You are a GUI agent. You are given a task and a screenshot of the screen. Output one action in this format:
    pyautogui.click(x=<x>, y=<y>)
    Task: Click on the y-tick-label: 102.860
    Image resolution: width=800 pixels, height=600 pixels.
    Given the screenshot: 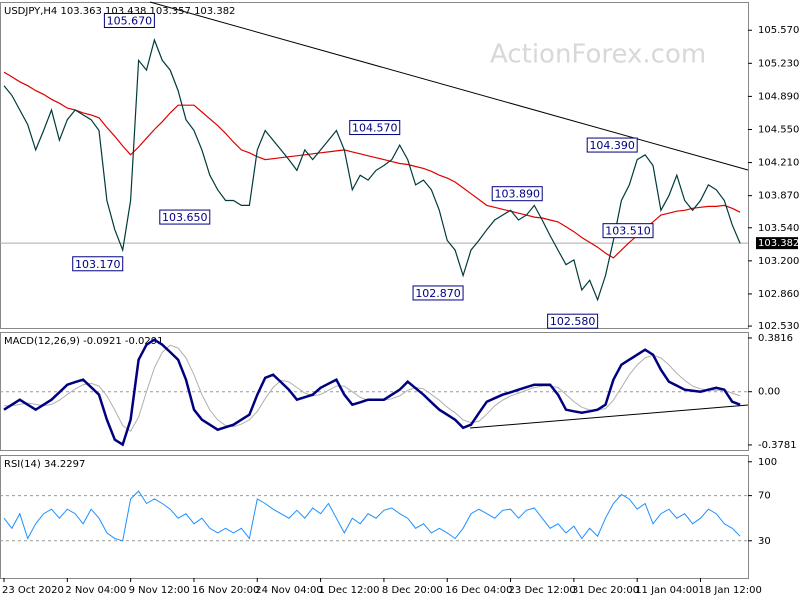 What is the action you would take?
    pyautogui.click(x=778, y=294)
    